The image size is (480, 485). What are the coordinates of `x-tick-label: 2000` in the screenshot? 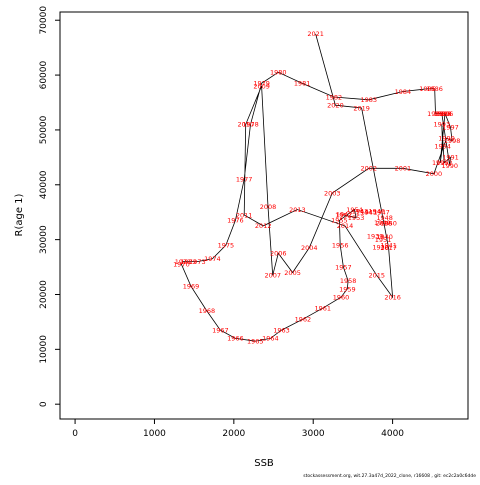 It's located at (233, 434).